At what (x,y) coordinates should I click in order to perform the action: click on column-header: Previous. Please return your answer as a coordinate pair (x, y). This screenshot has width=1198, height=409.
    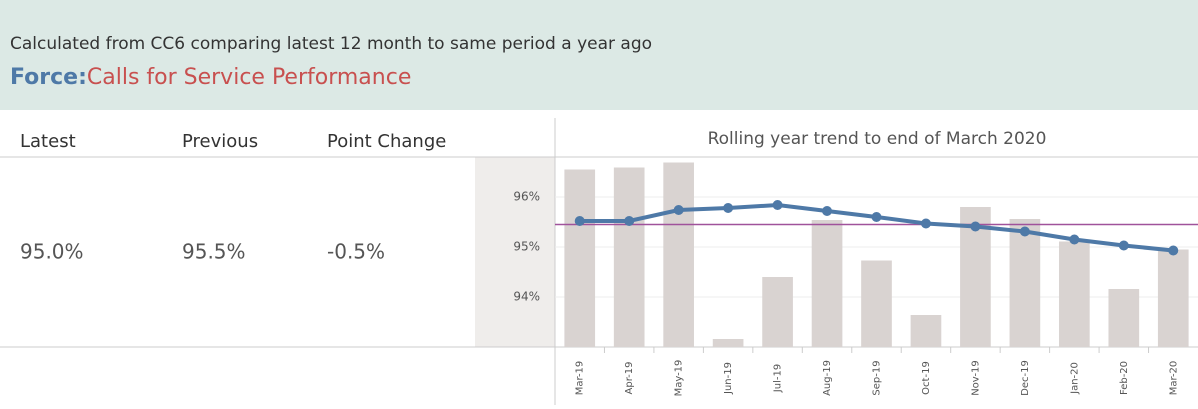
    Looking at the image, I should click on (220, 141).